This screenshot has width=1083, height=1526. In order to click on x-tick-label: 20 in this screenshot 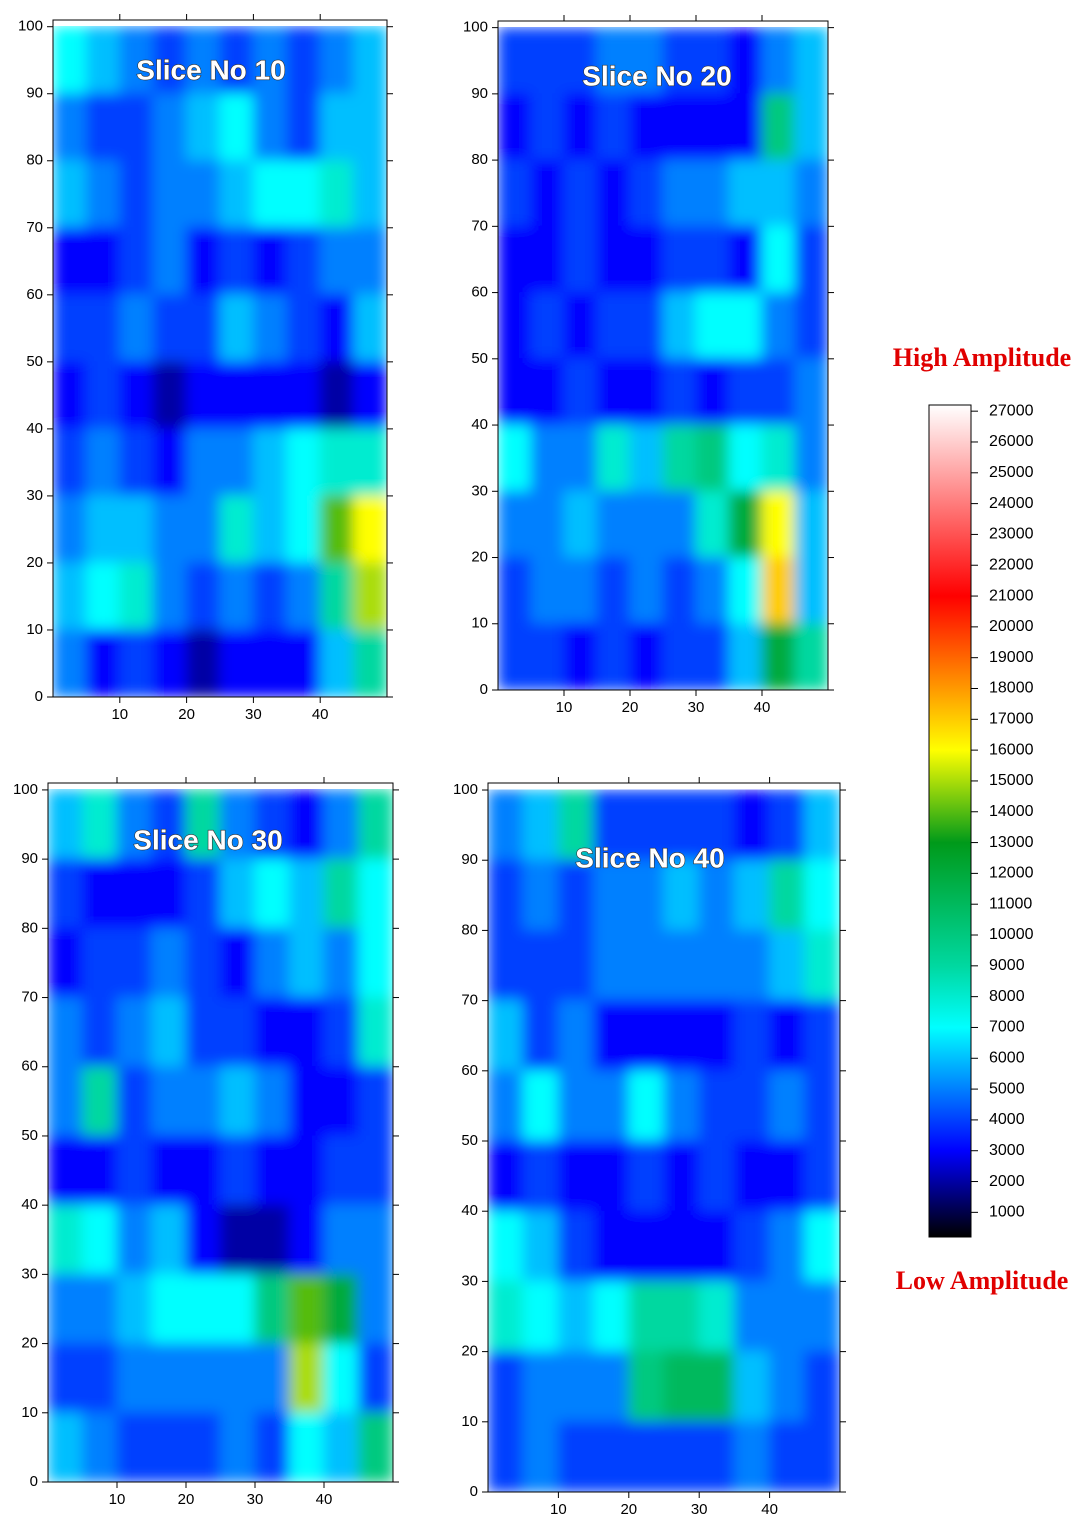, I will do `click(186, 1499)`.